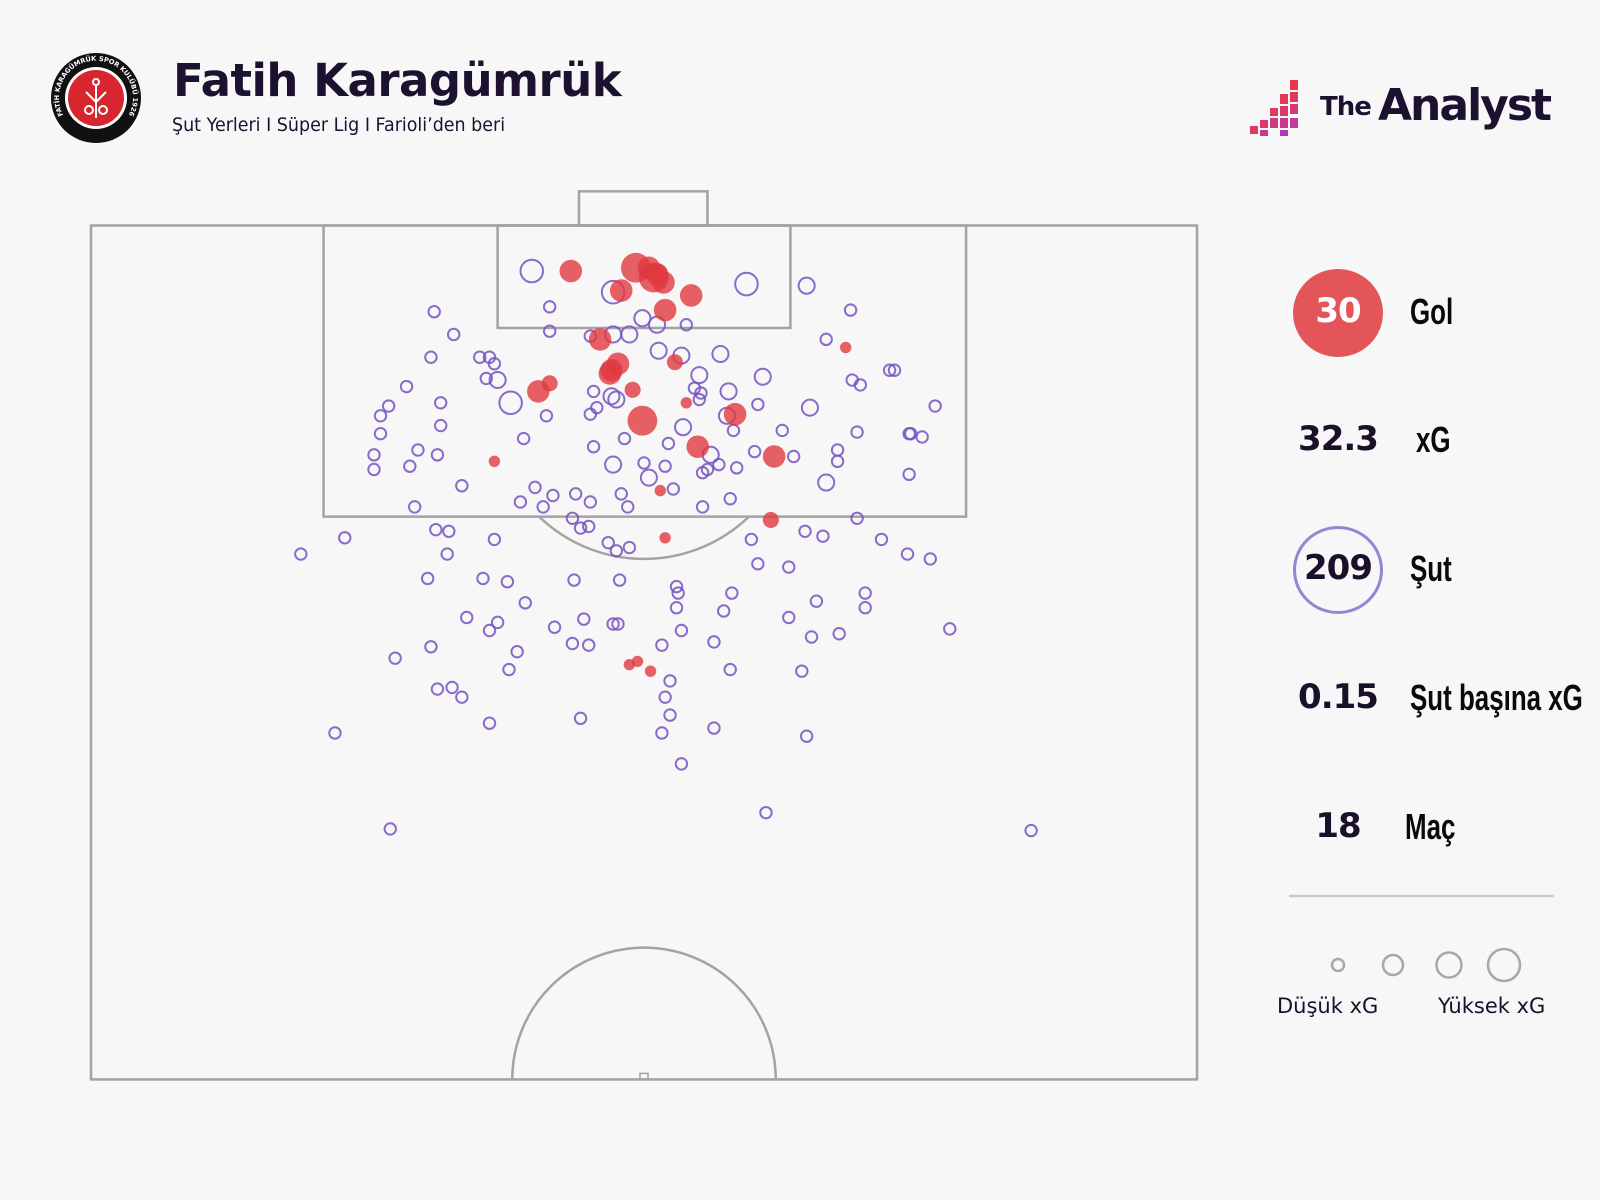 Image resolution: width=1600 pixels, height=1200 pixels. I want to click on goal, so click(643, 208).